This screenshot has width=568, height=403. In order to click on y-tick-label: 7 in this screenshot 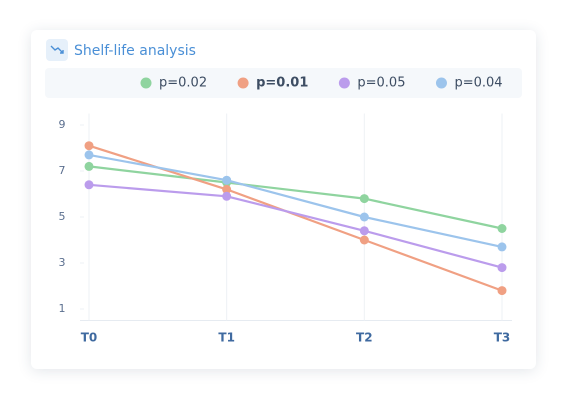, I will do `click(62, 170)`.